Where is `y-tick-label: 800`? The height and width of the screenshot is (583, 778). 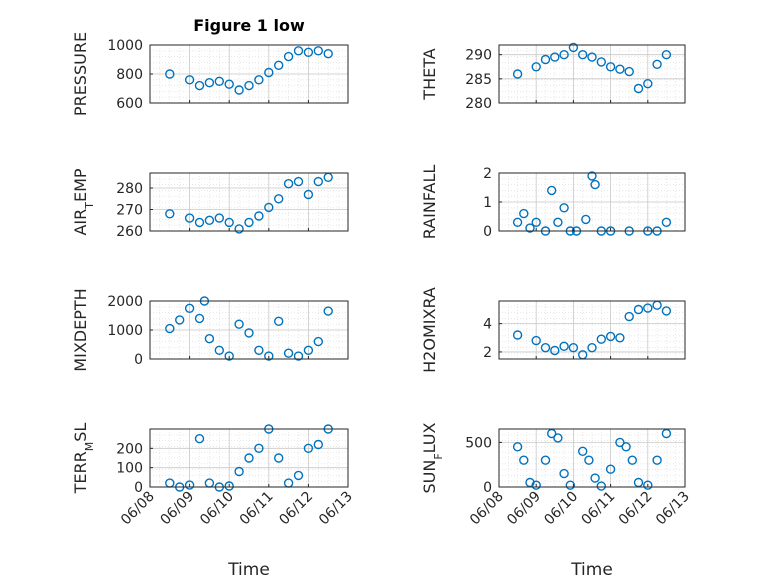 y-tick-label: 800 is located at coordinates (129, 75).